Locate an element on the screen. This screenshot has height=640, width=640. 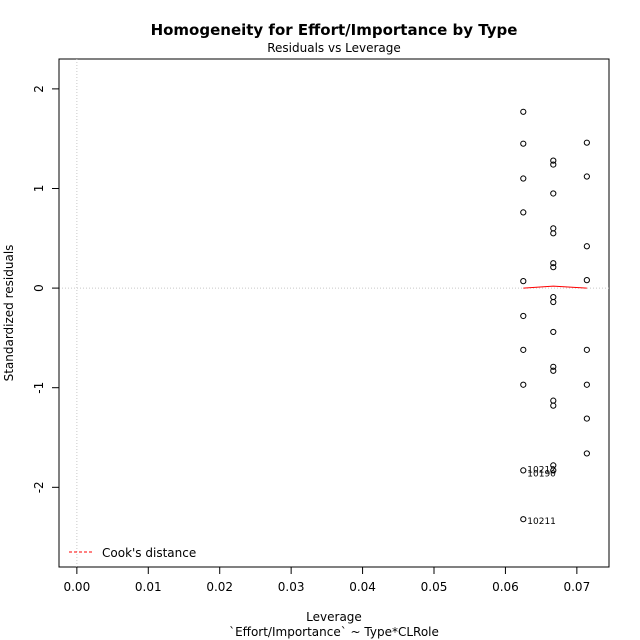
legend-cooks-distance-label: Cook's distance is located at coordinates (149, 553).